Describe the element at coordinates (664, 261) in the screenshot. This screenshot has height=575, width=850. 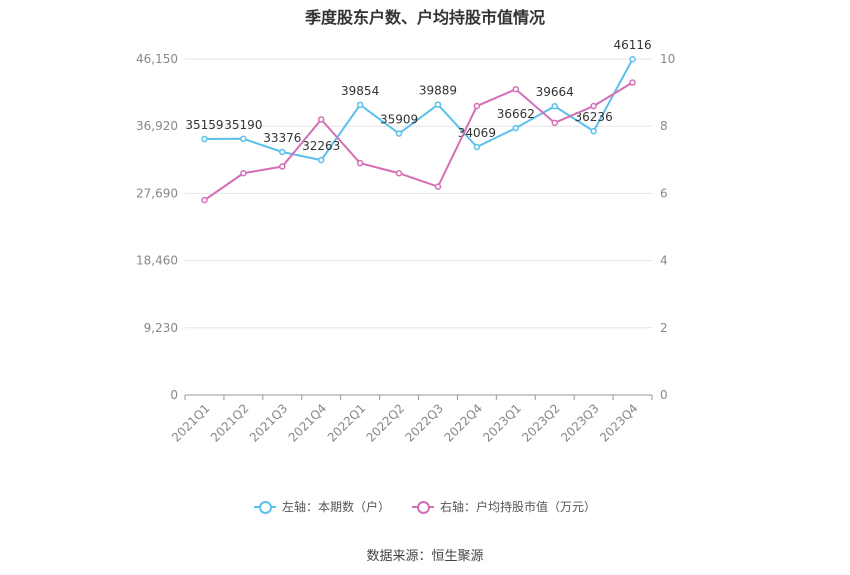
I see `right-tick-label: 4` at that location.